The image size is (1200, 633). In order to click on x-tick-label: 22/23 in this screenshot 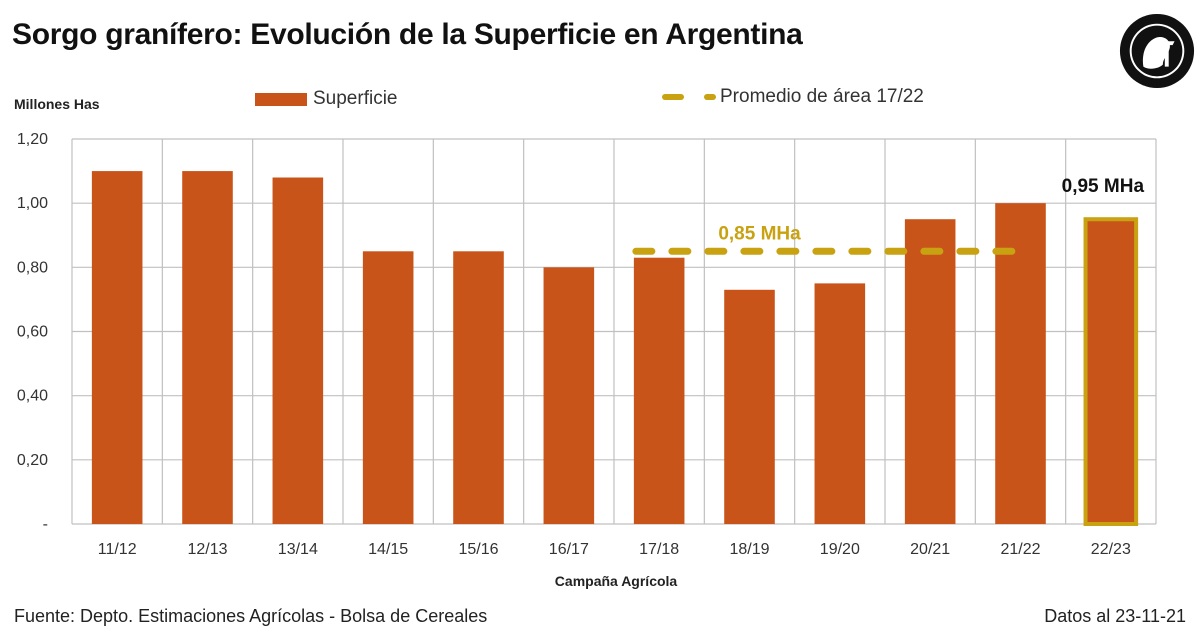, I will do `click(1111, 549)`.